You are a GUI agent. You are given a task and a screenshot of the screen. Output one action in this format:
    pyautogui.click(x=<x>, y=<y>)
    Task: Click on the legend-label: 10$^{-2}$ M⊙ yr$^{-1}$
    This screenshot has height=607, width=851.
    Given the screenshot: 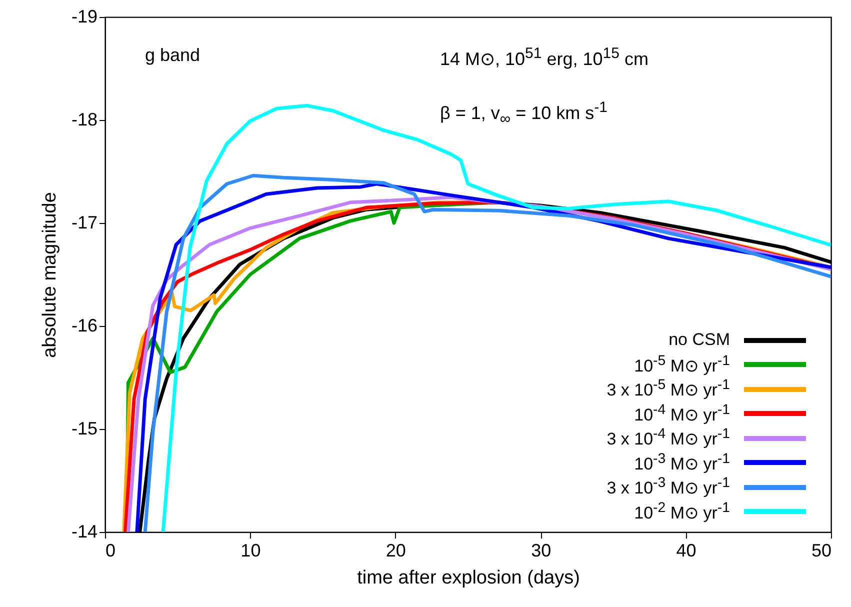 What is the action you would take?
    pyautogui.click(x=682, y=512)
    